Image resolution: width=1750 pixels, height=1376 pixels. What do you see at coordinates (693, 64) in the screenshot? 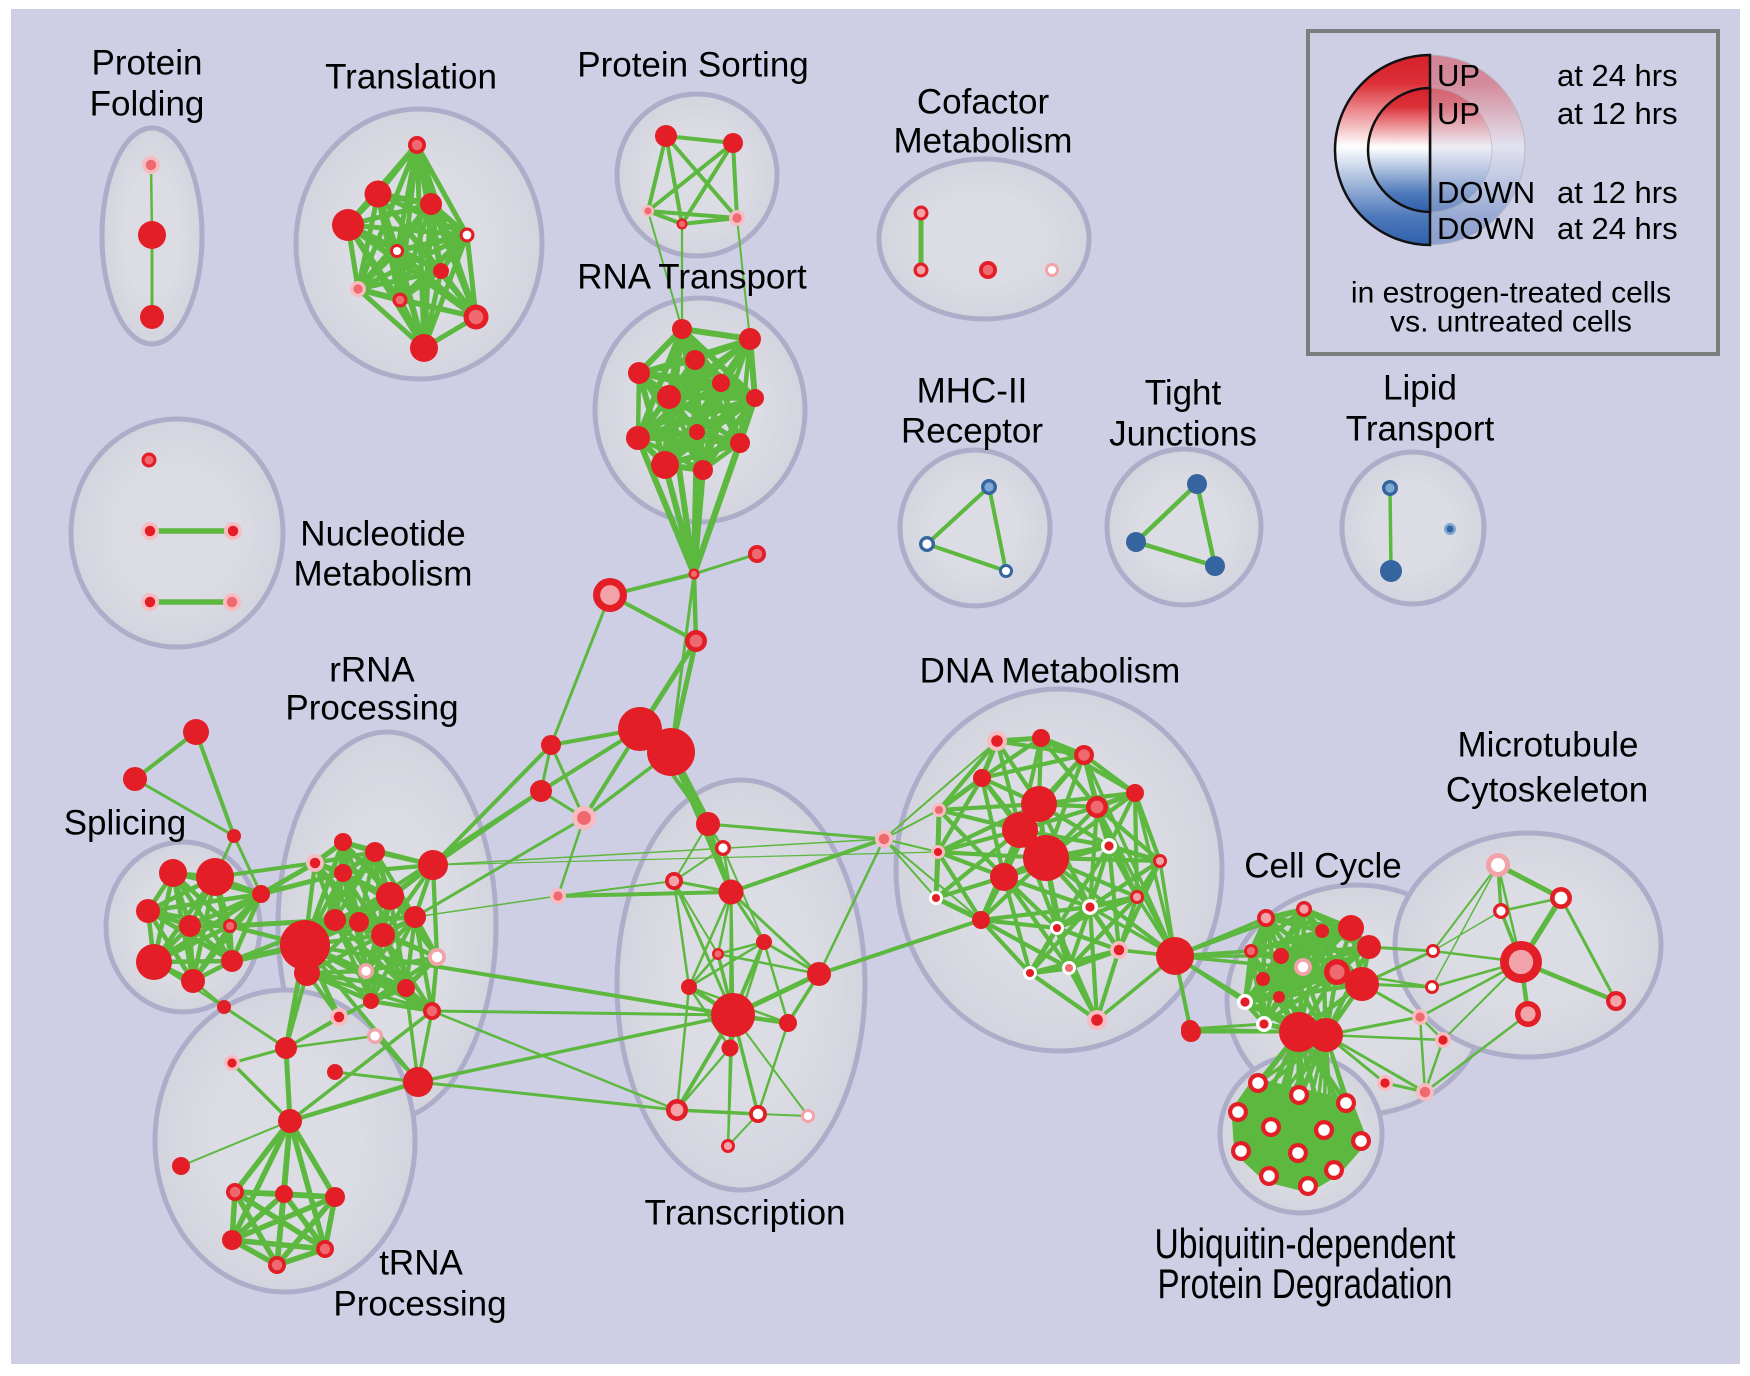
I see `svg-text: Protein Sorting` at bounding box center [693, 64].